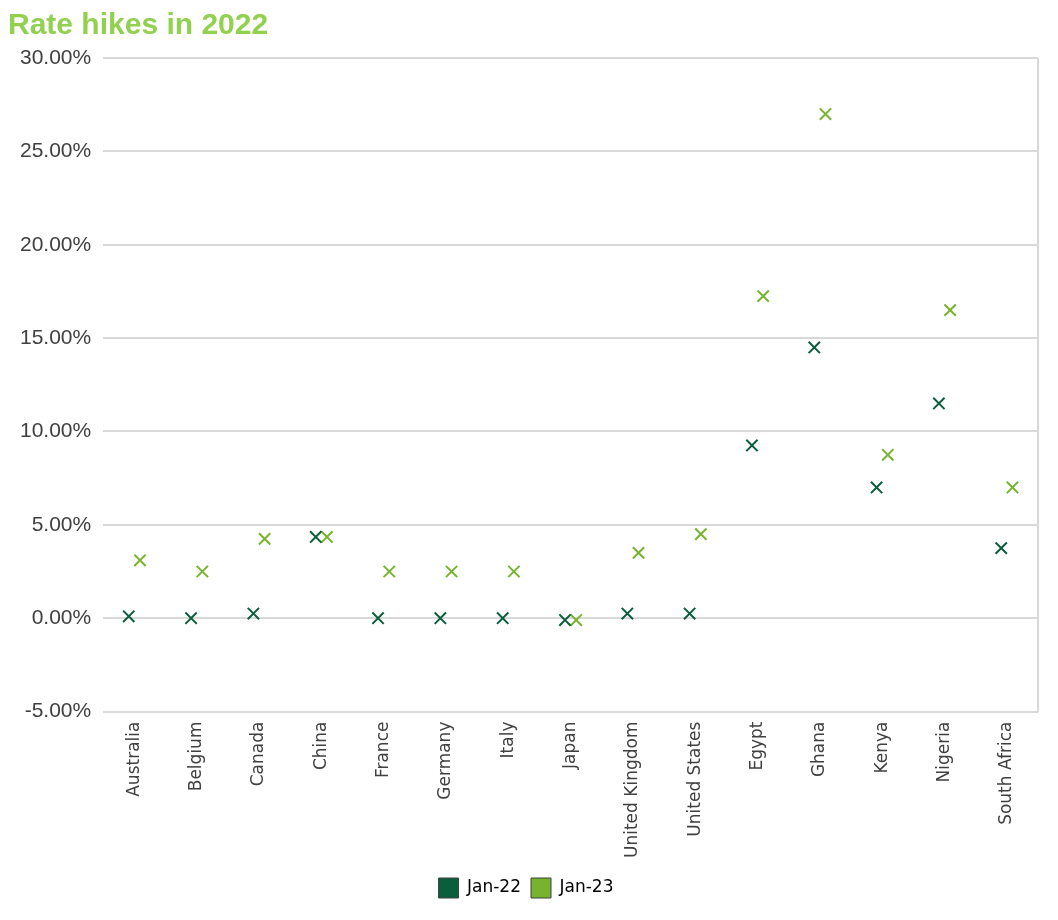  Describe the element at coordinates (55, 150) in the screenshot. I see `y-tick-label: 25.00%` at that location.